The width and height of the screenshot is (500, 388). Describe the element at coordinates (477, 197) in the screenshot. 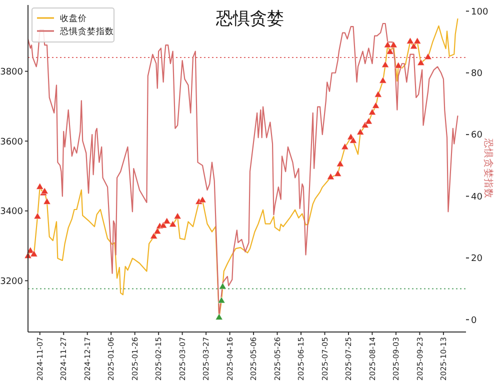

I see `y2-tick-label: 40` at that location.